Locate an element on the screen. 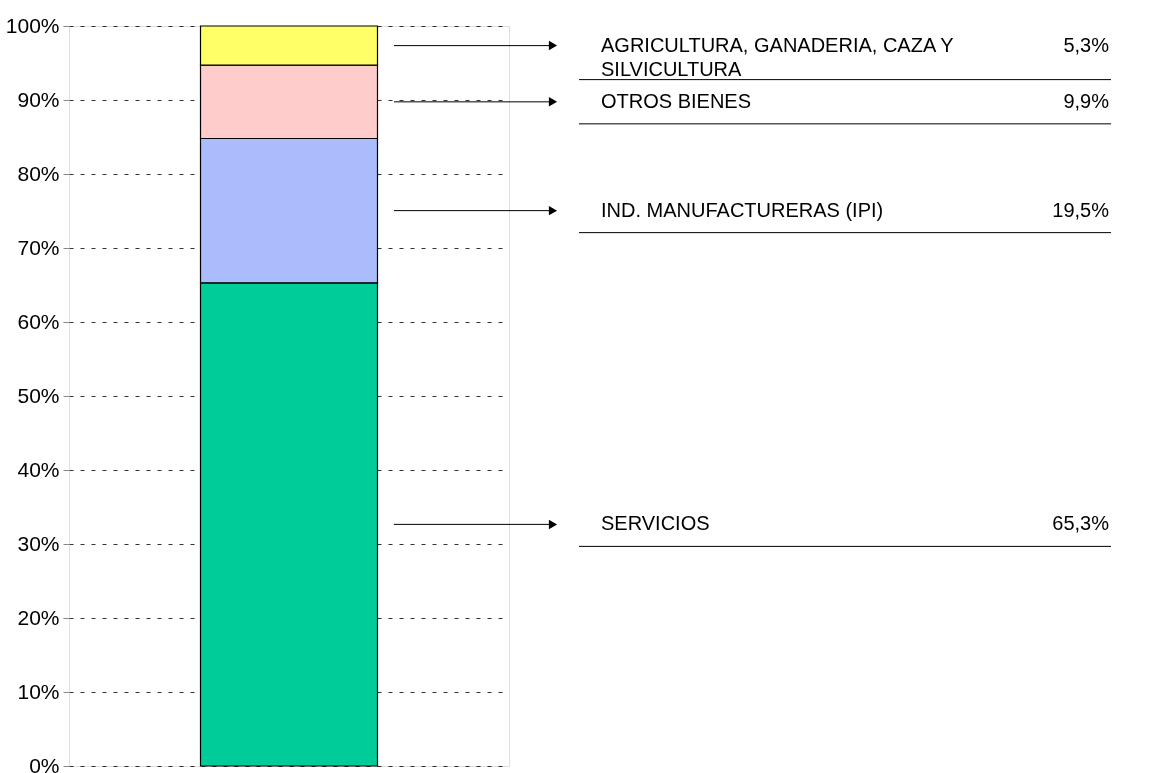 This screenshot has height=773, width=1156. y-tick-label: 50% is located at coordinates (38, 395).